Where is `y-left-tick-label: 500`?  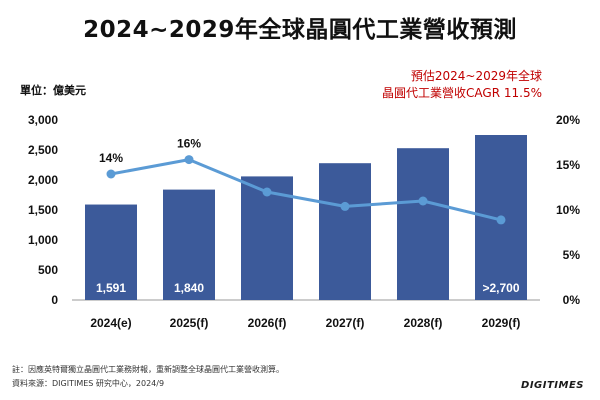 y-left-tick-label: 500 is located at coordinates (48, 270).